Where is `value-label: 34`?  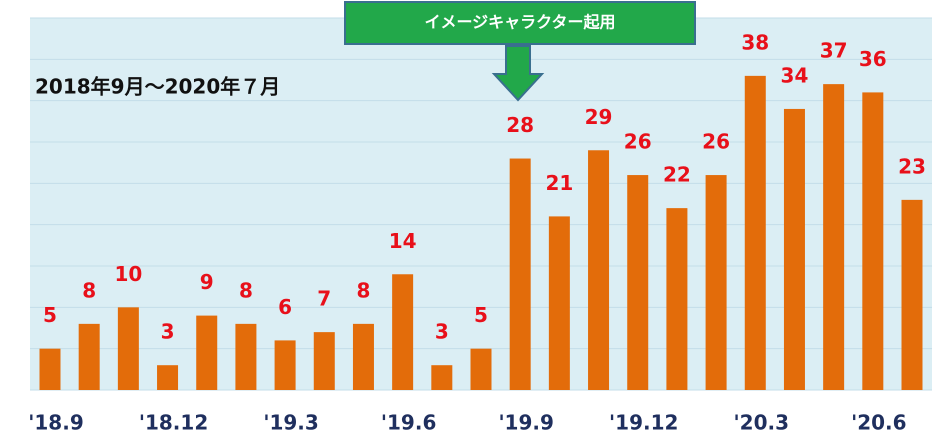 value-label: 34 is located at coordinates (795, 75).